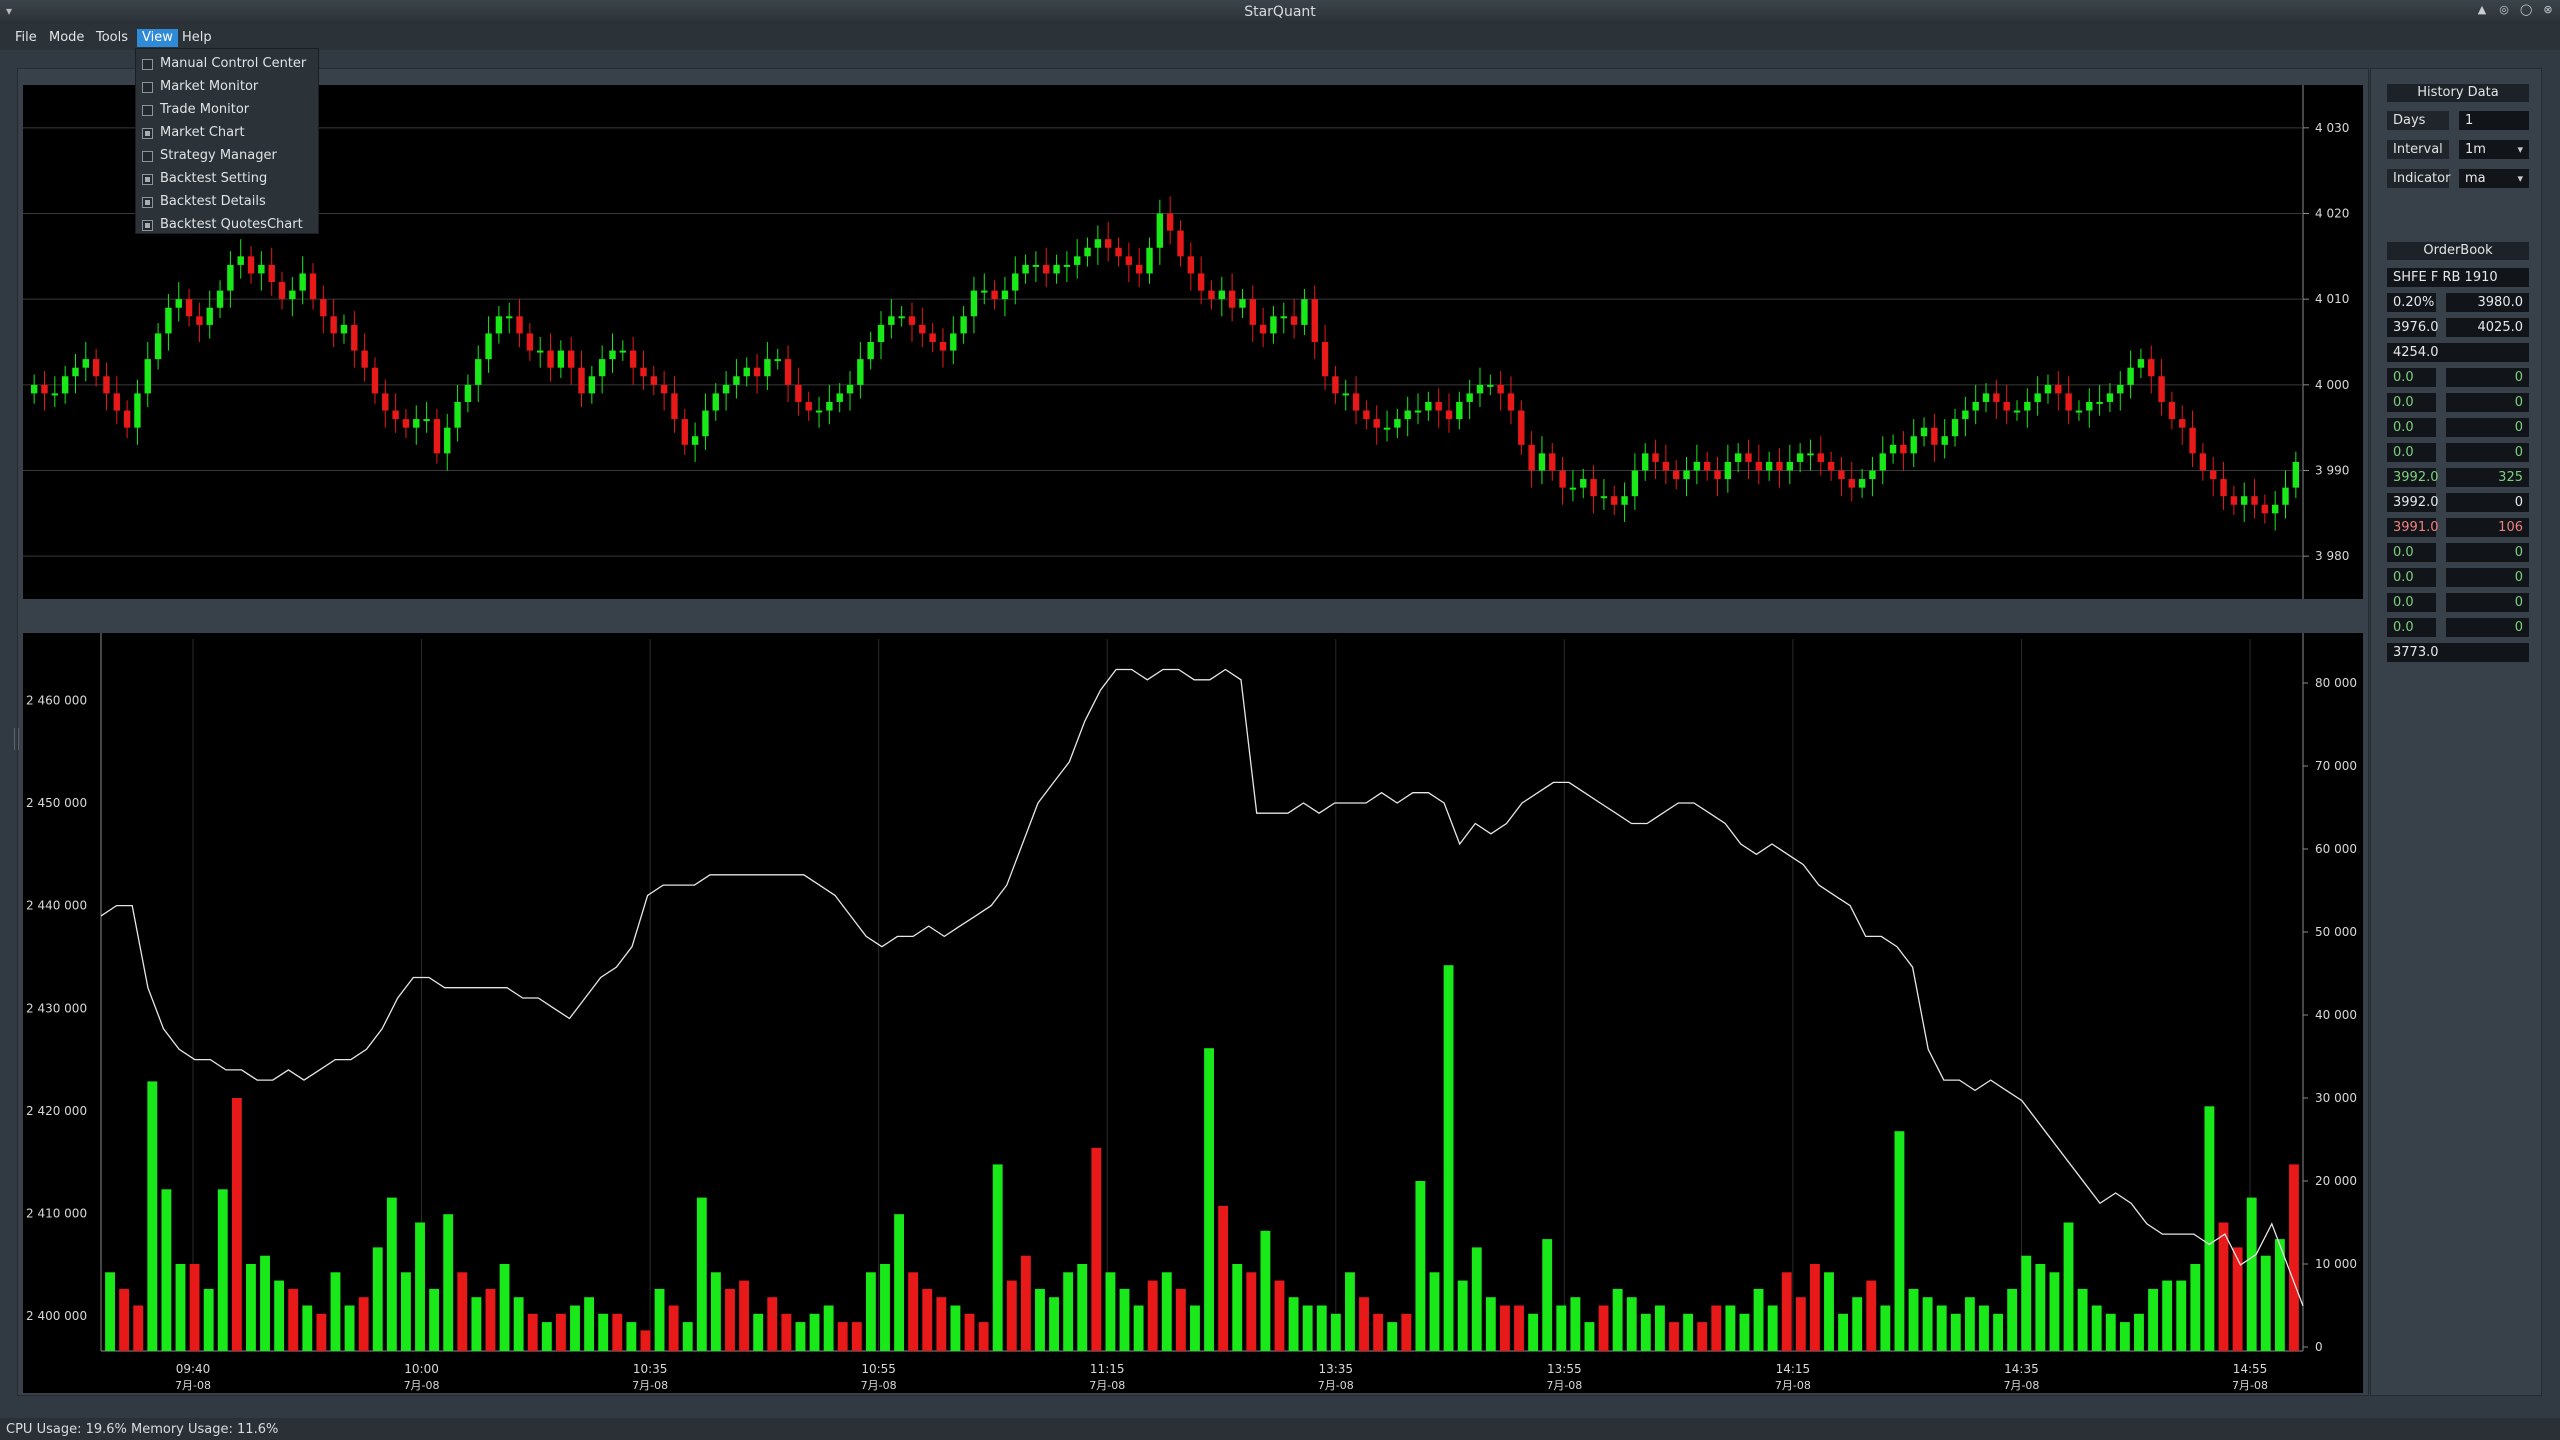  Describe the element at coordinates (1335, 1369) in the screenshot. I see `time-tick-label: 13:35` at that location.